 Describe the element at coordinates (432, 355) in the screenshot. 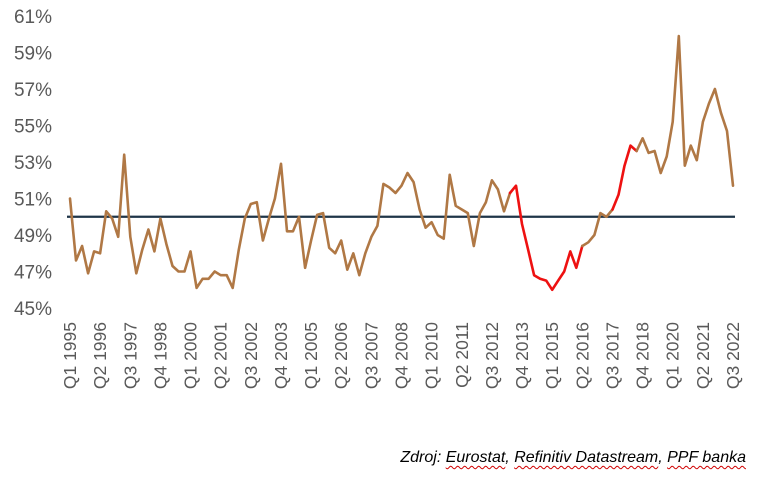

I see `x-tick-label: Q1 2010` at that location.